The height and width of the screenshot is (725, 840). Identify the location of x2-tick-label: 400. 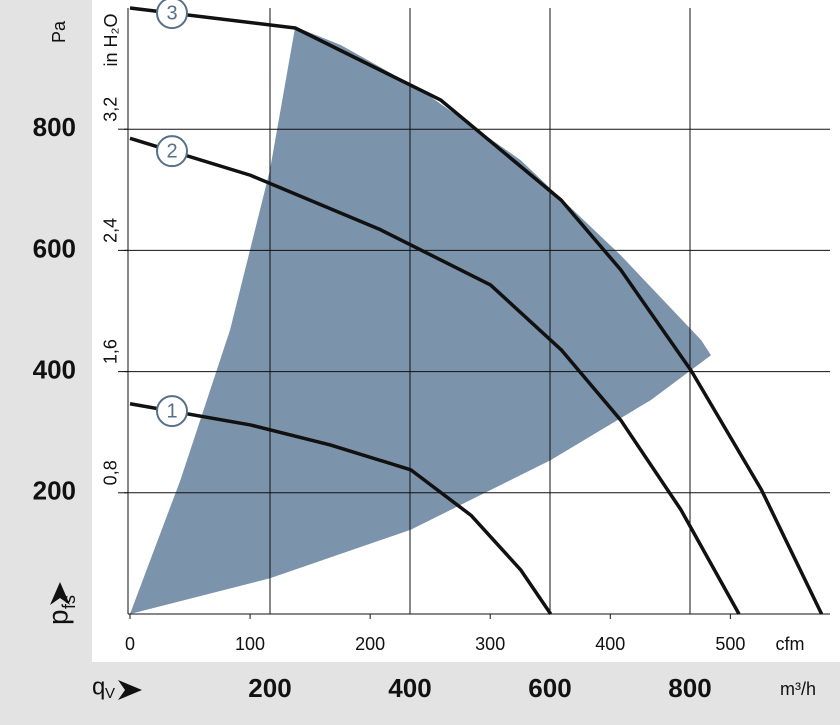
(610, 644).